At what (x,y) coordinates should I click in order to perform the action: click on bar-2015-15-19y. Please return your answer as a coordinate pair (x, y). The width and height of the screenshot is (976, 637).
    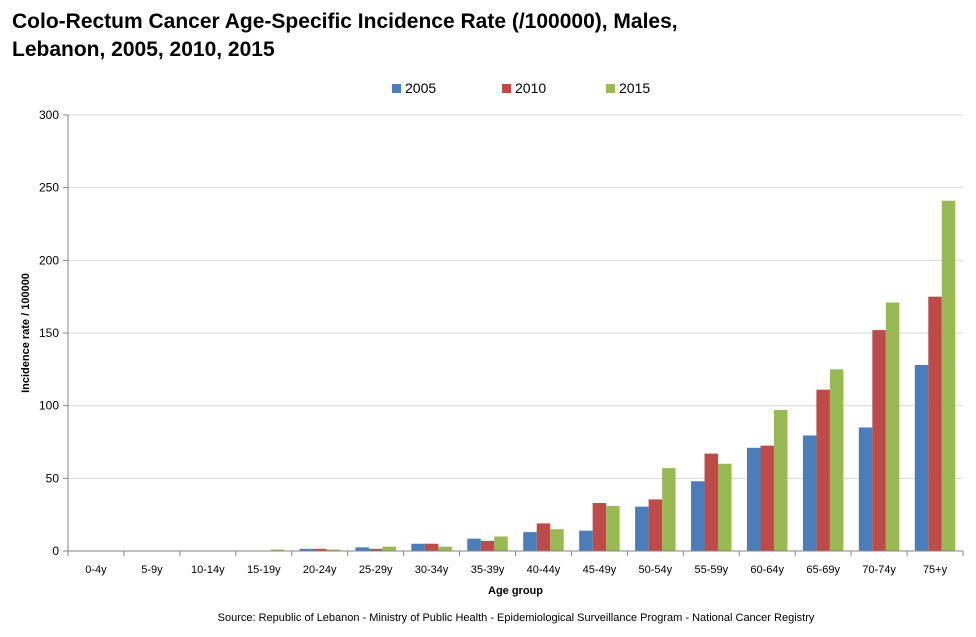
    Looking at the image, I should click on (277, 550).